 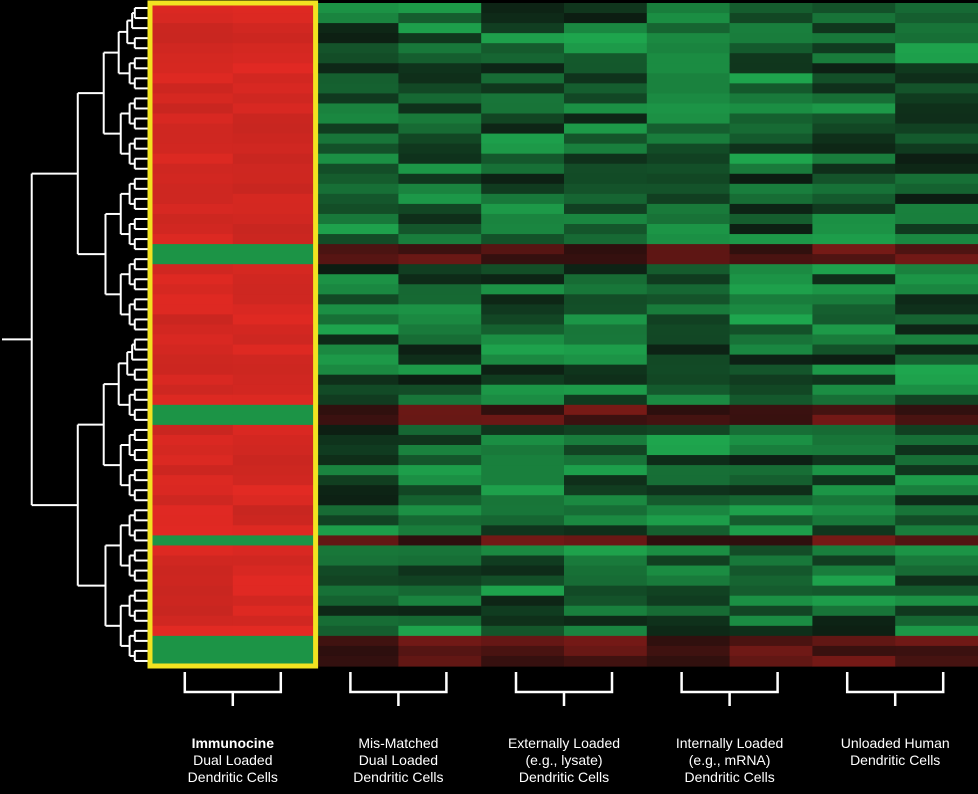 What do you see at coordinates (729, 743) in the screenshot?
I see `group-label-line: Internally Loaded` at bounding box center [729, 743].